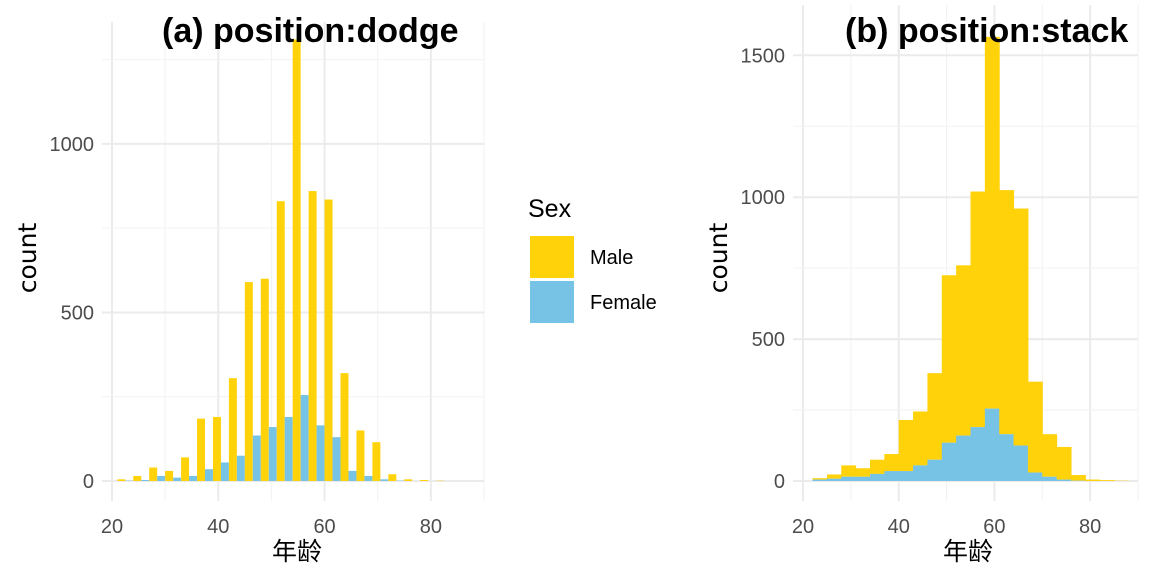 The image size is (1152, 576). What do you see at coordinates (763, 56) in the screenshot?
I see `y-tick-label: 1500` at bounding box center [763, 56].